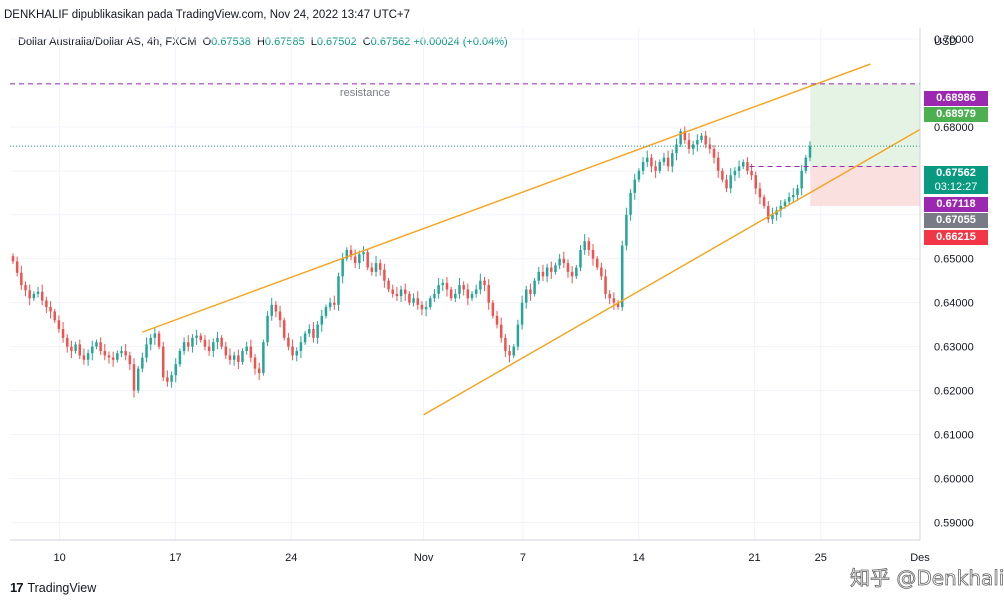  I want to click on price-tick-label: 0.62000, so click(954, 392).